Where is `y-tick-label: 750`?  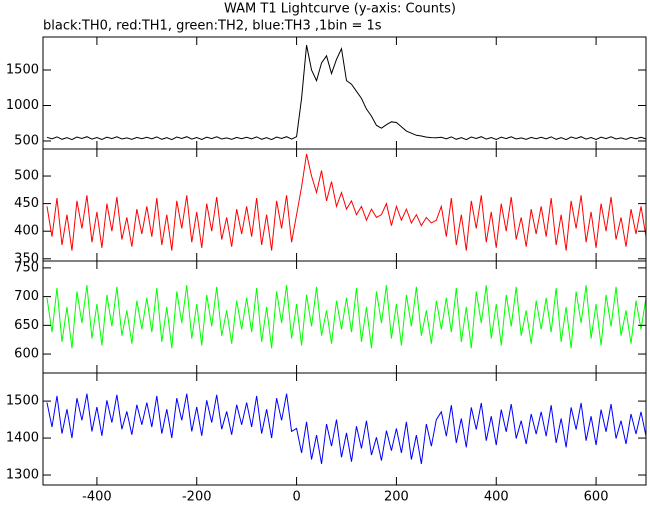 y-tick-label: 750 is located at coordinates (26, 267).